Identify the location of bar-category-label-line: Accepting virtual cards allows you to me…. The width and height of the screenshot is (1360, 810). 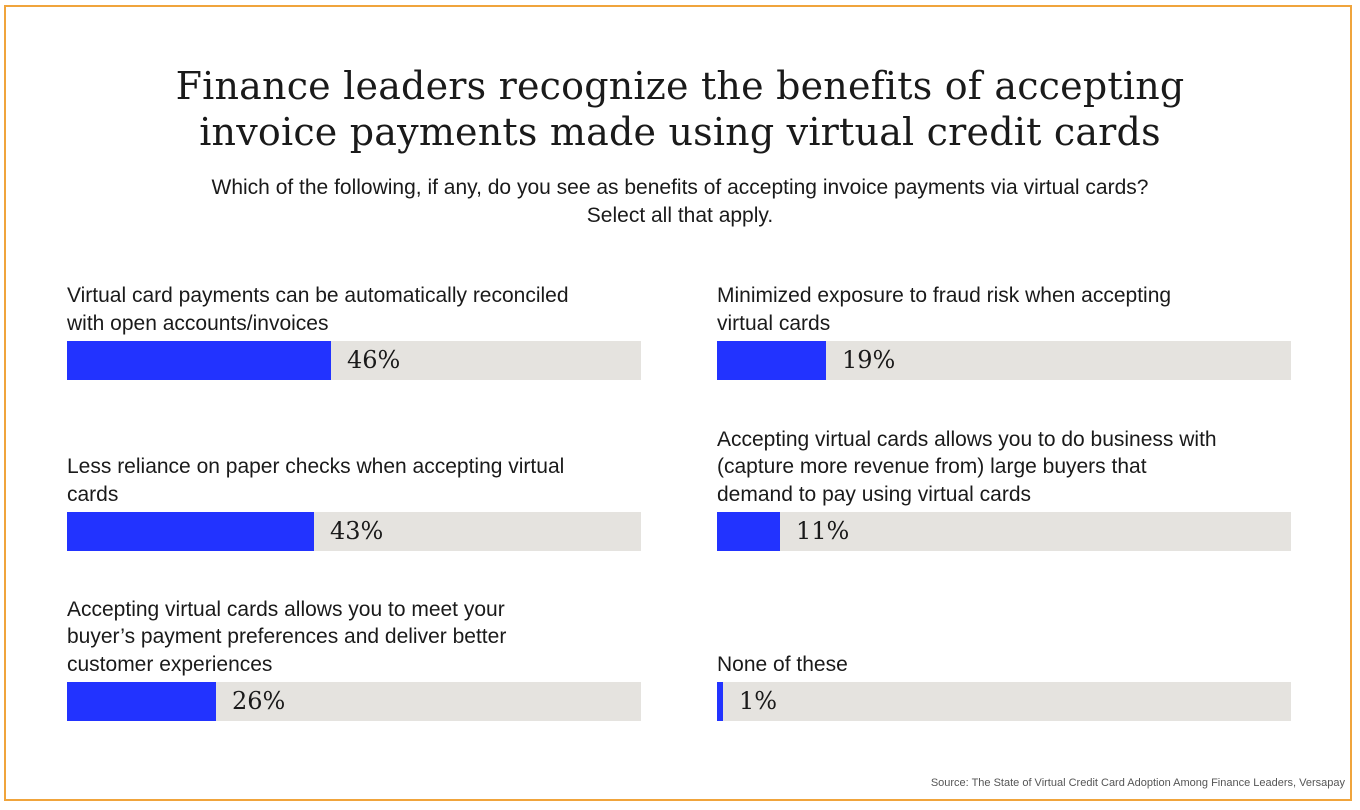
(286, 609).